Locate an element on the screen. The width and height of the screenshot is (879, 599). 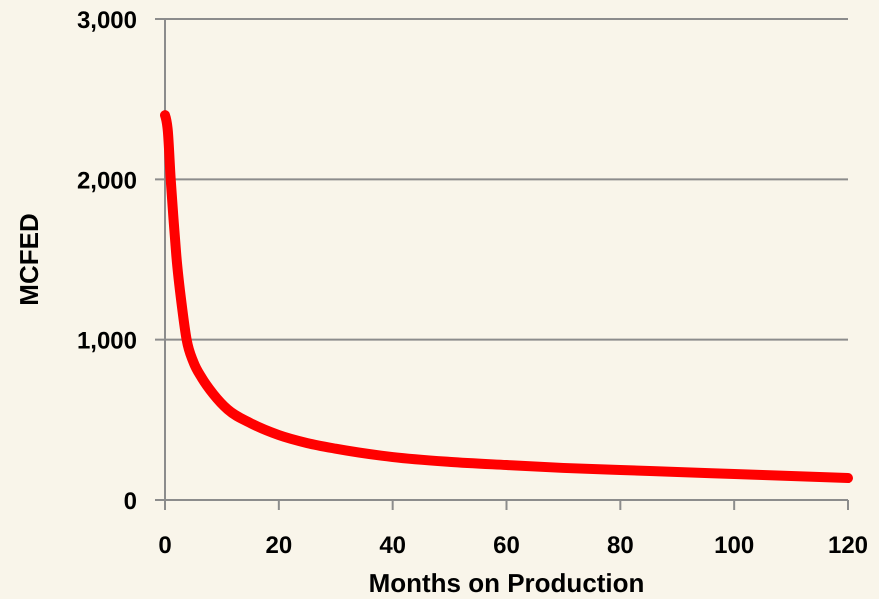
y-tick-label: 0 is located at coordinates (130, 501).